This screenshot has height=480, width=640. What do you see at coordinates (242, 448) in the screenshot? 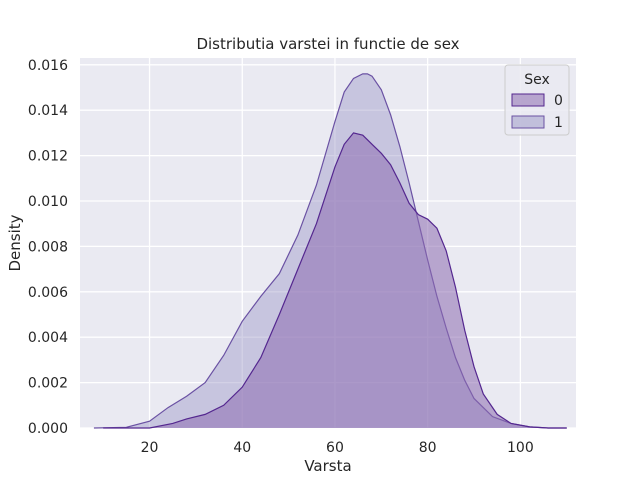
I see `x-tick-label: 40` at bounding box center [242, 448].